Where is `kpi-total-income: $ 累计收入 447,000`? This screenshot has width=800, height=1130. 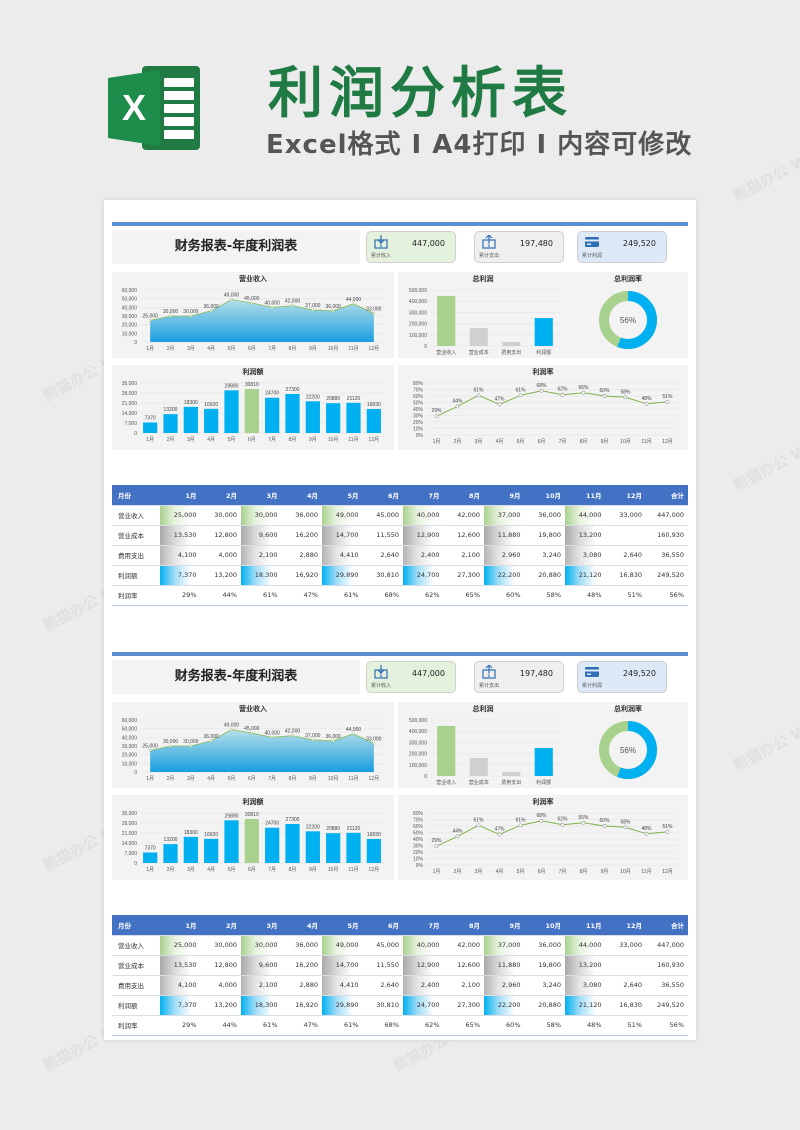 kpi-total-income: $ 累计收入 447,000 is located at coordinates (411, 247).